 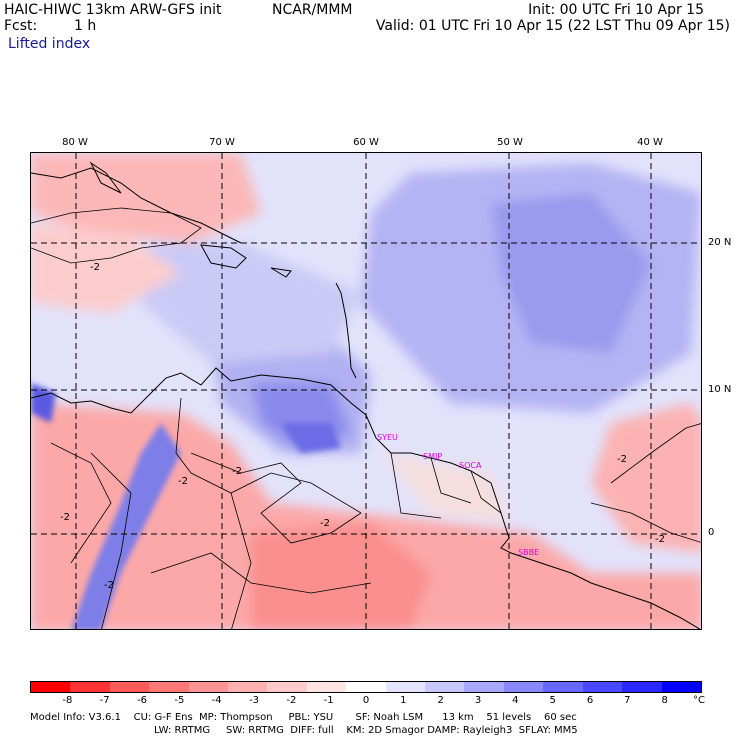 What do you see at coordinates (616, 10) in the screenshot?
I see `init-time: Init: 00 UTC Fri 10 Apr 15` at bounding box center [616, 10].